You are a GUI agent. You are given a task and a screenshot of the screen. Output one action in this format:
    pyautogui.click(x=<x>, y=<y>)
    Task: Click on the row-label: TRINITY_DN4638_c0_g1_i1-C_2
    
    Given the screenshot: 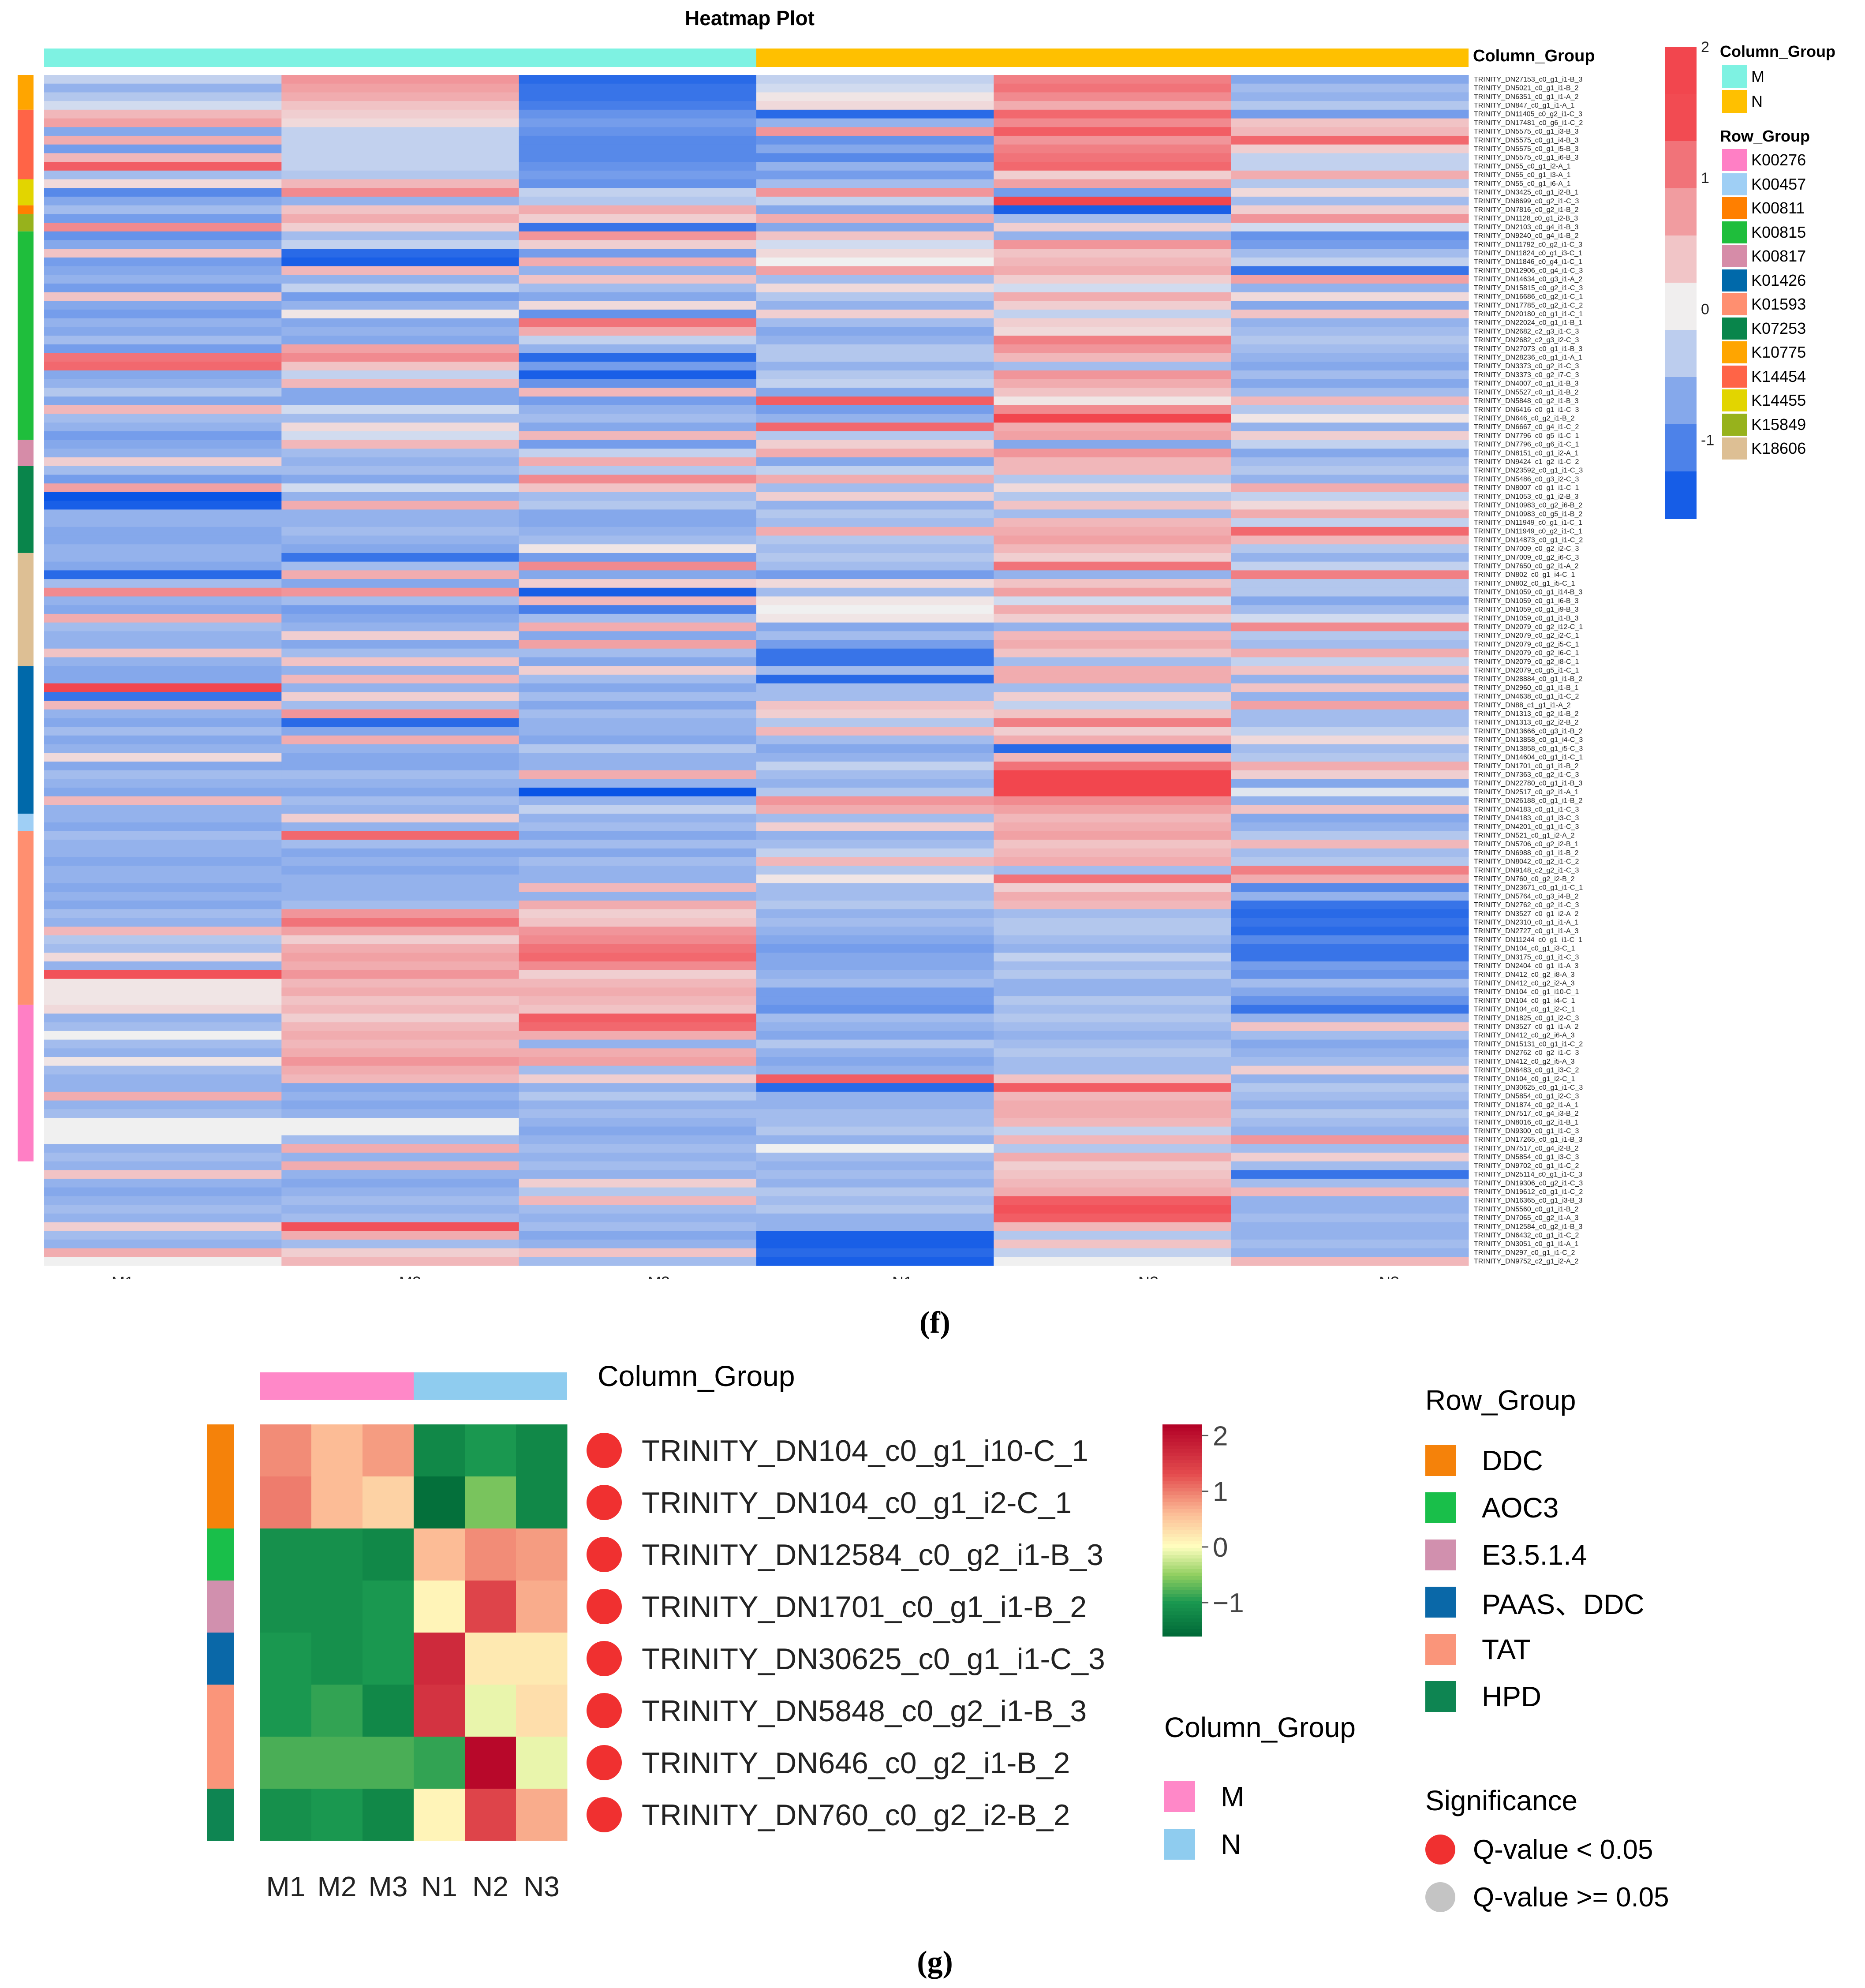 What is the action you would take?
    pyautogui.click(x=1526, y=696)
    